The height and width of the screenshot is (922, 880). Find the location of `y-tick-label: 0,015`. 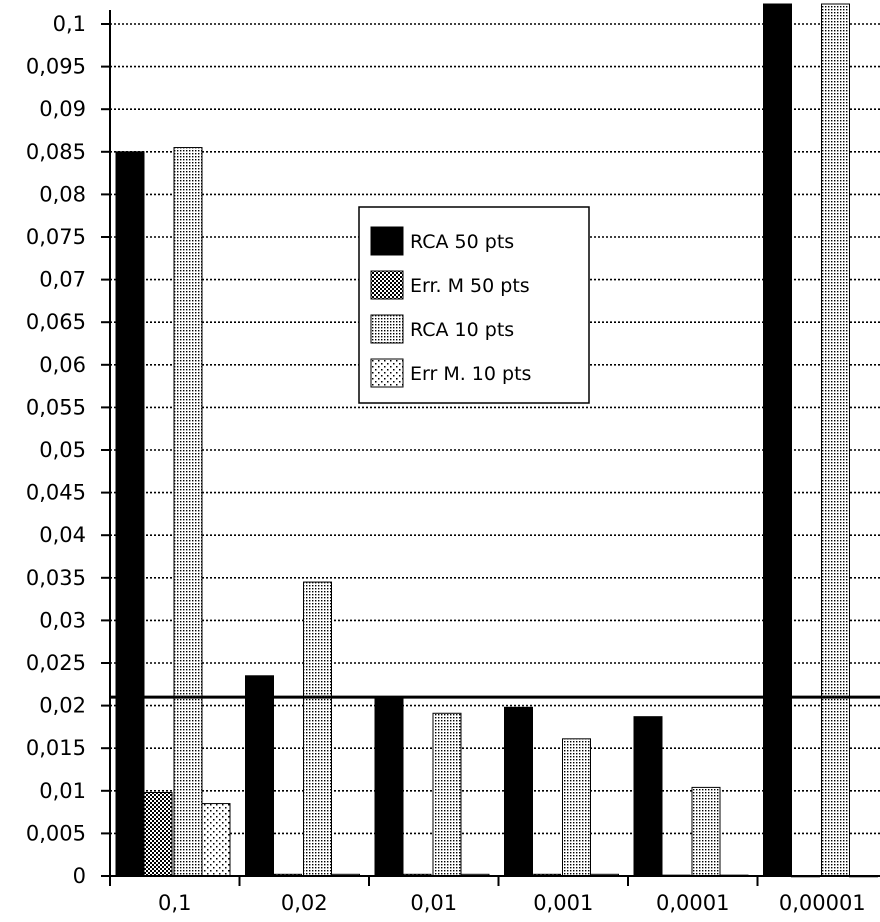

y-tick-label: 0,015 is located at coordinates (56, 748).